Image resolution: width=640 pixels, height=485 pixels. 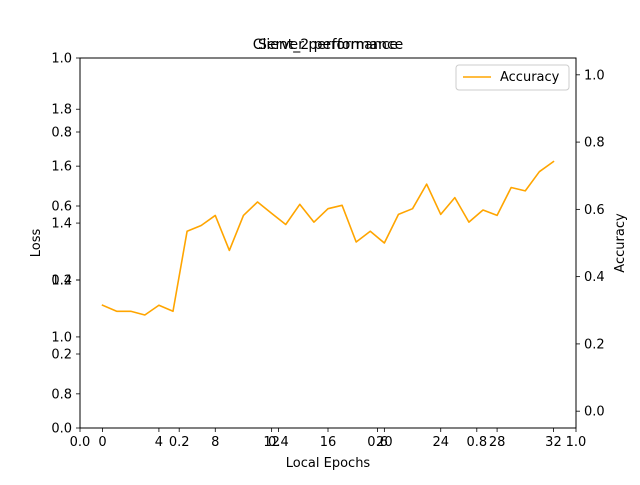 I want to click on accuracy-tick-label: 0.4, so click(x=594, y=277).